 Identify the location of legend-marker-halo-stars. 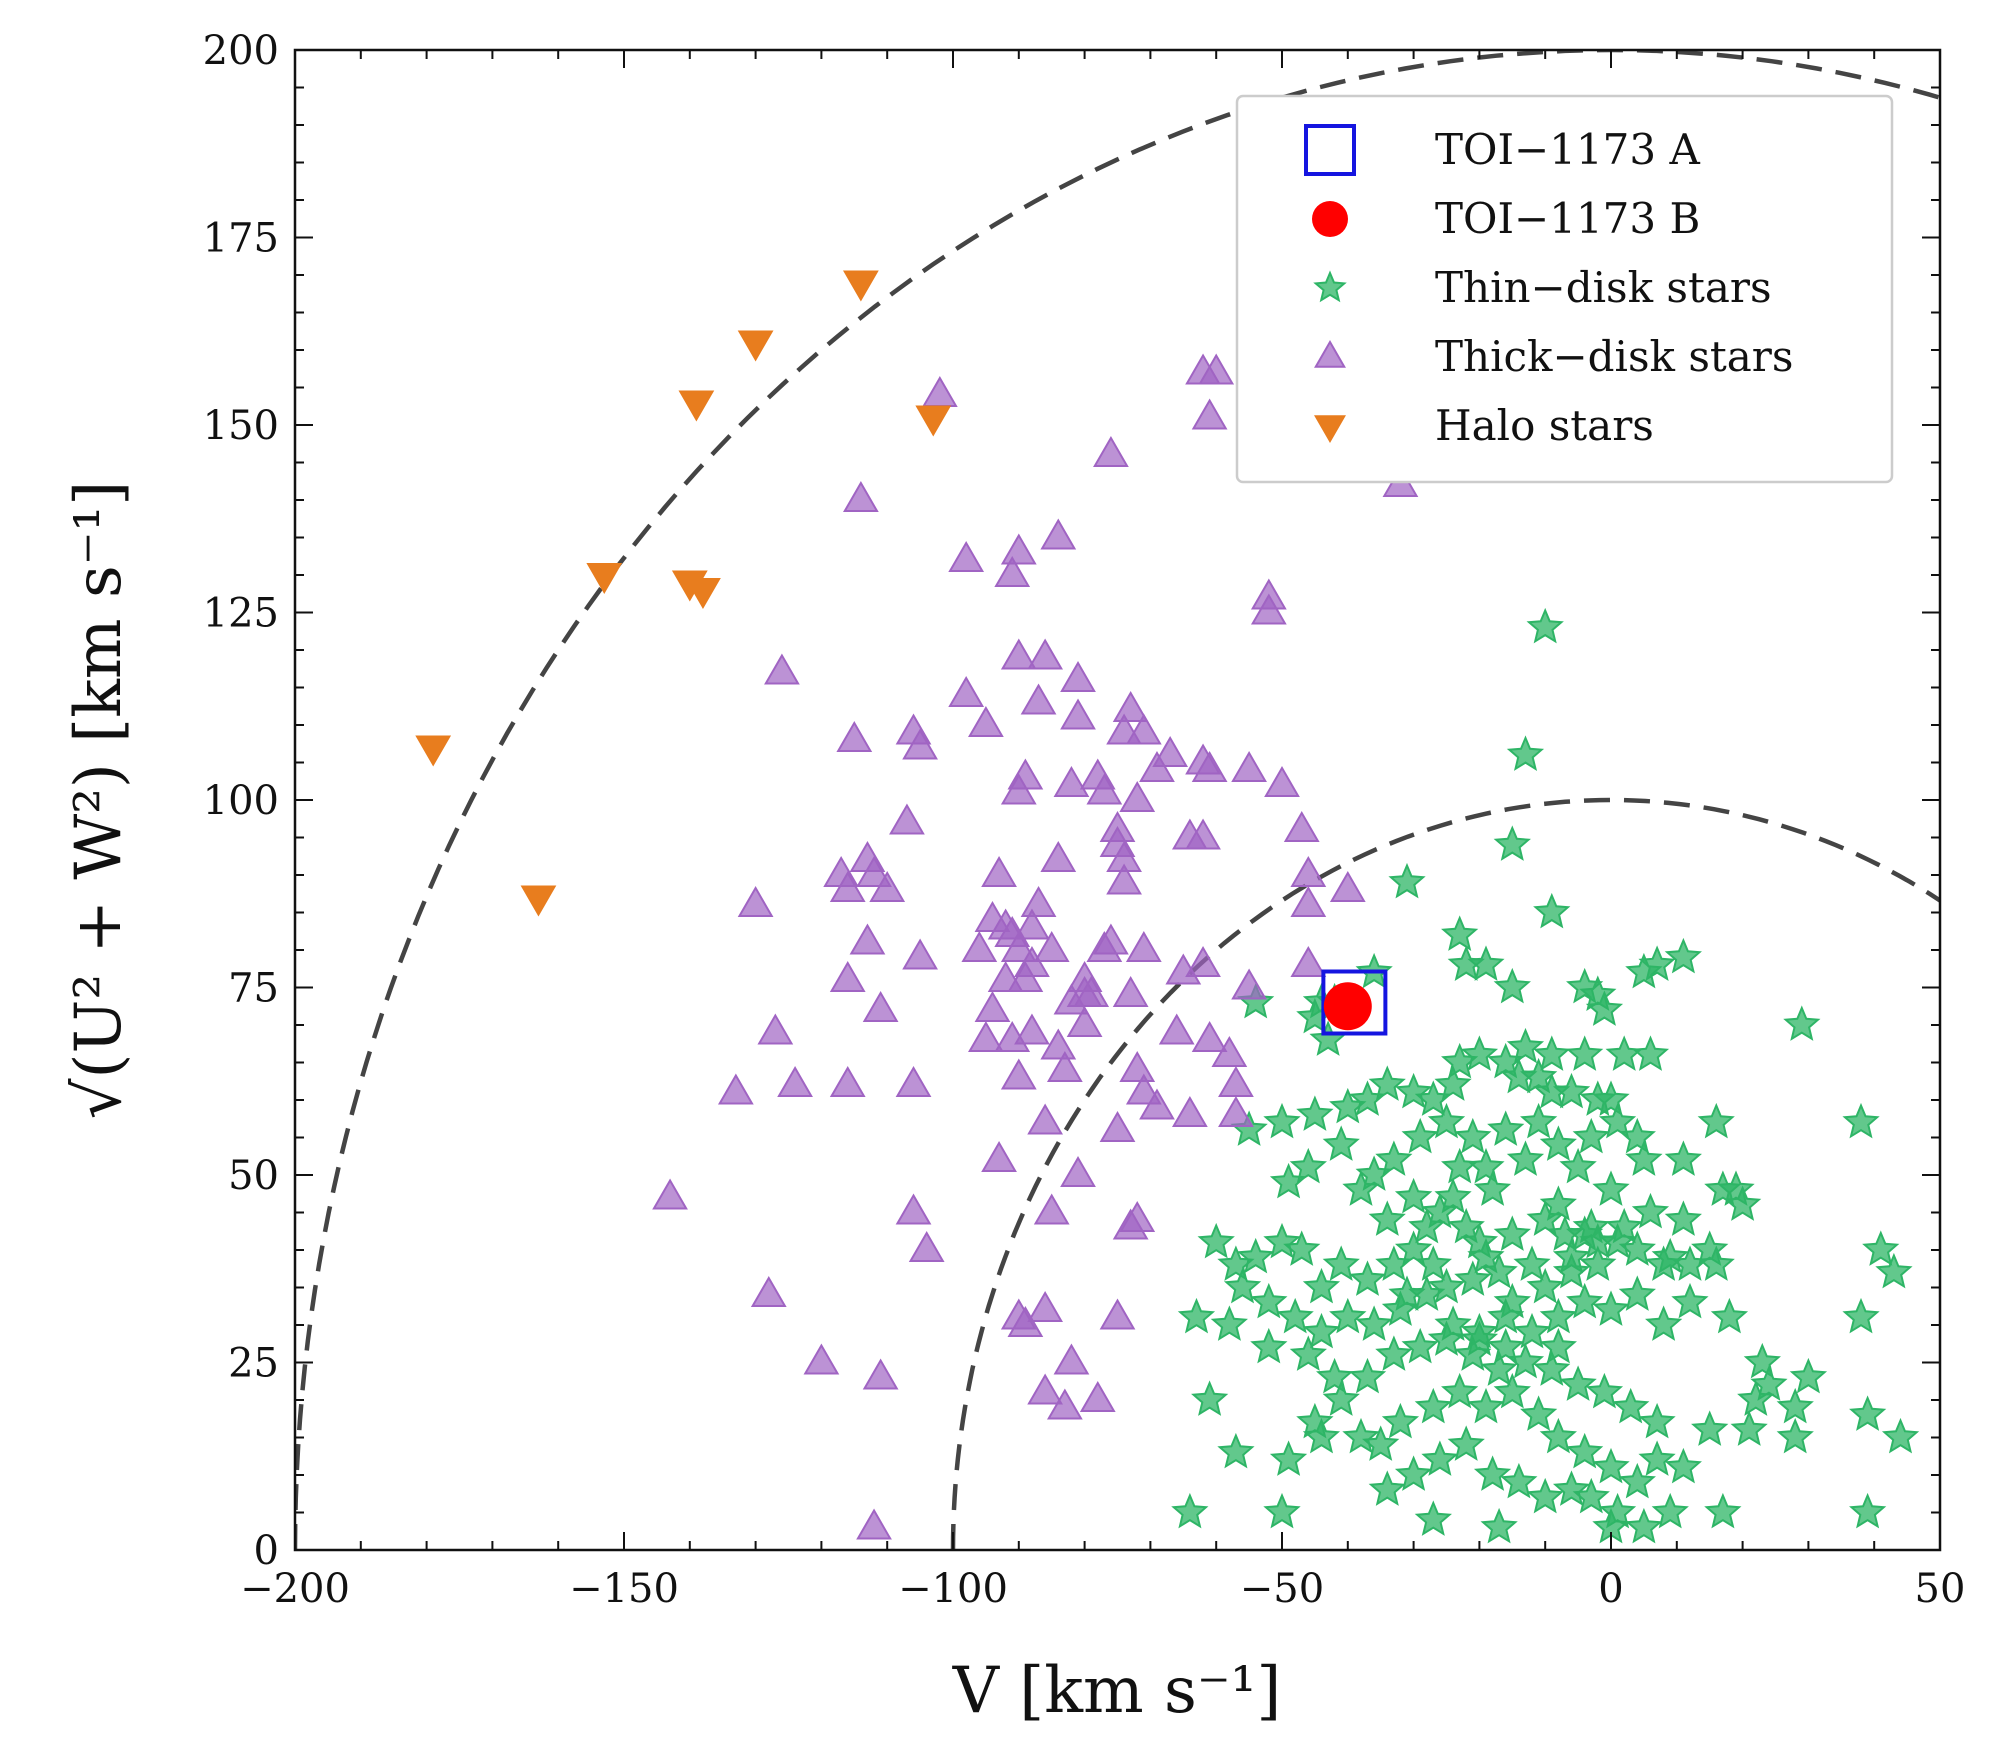
(1330, 429).